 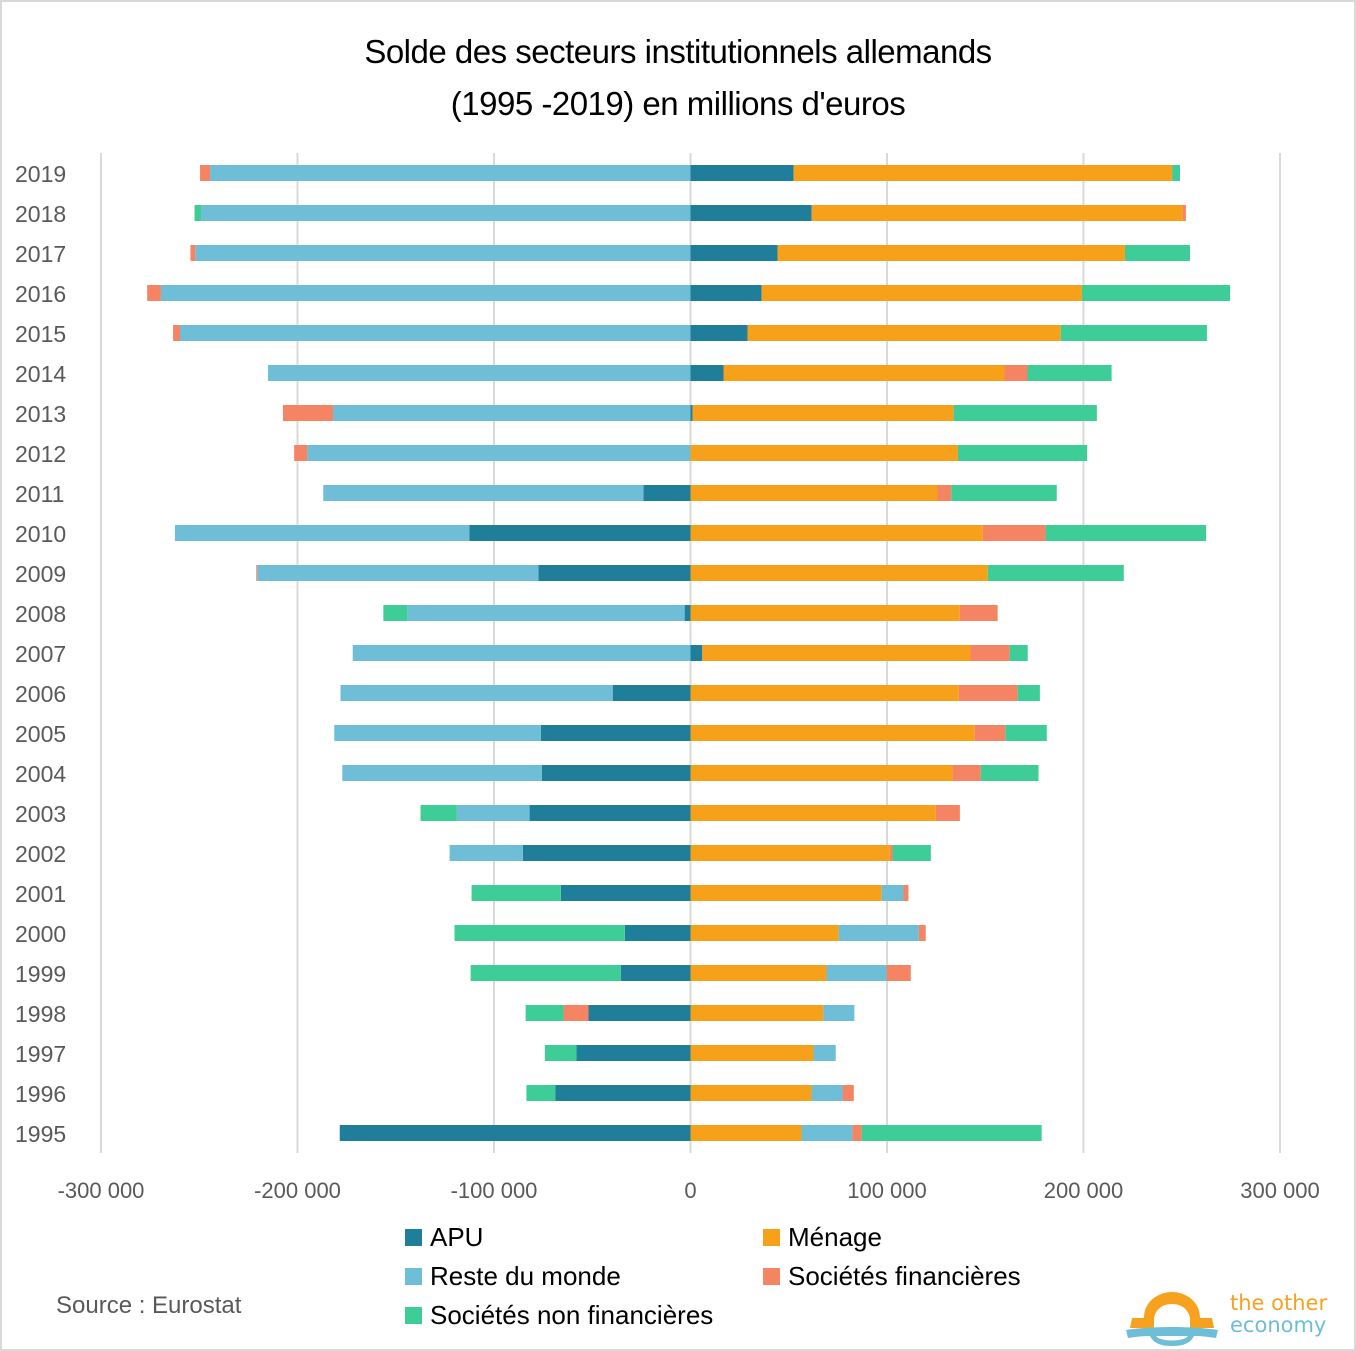 What do you see at coordinates (40, 1134) in the screenshot?
I see `y-tick-label: 1995` at bounding box center [40, 1134].